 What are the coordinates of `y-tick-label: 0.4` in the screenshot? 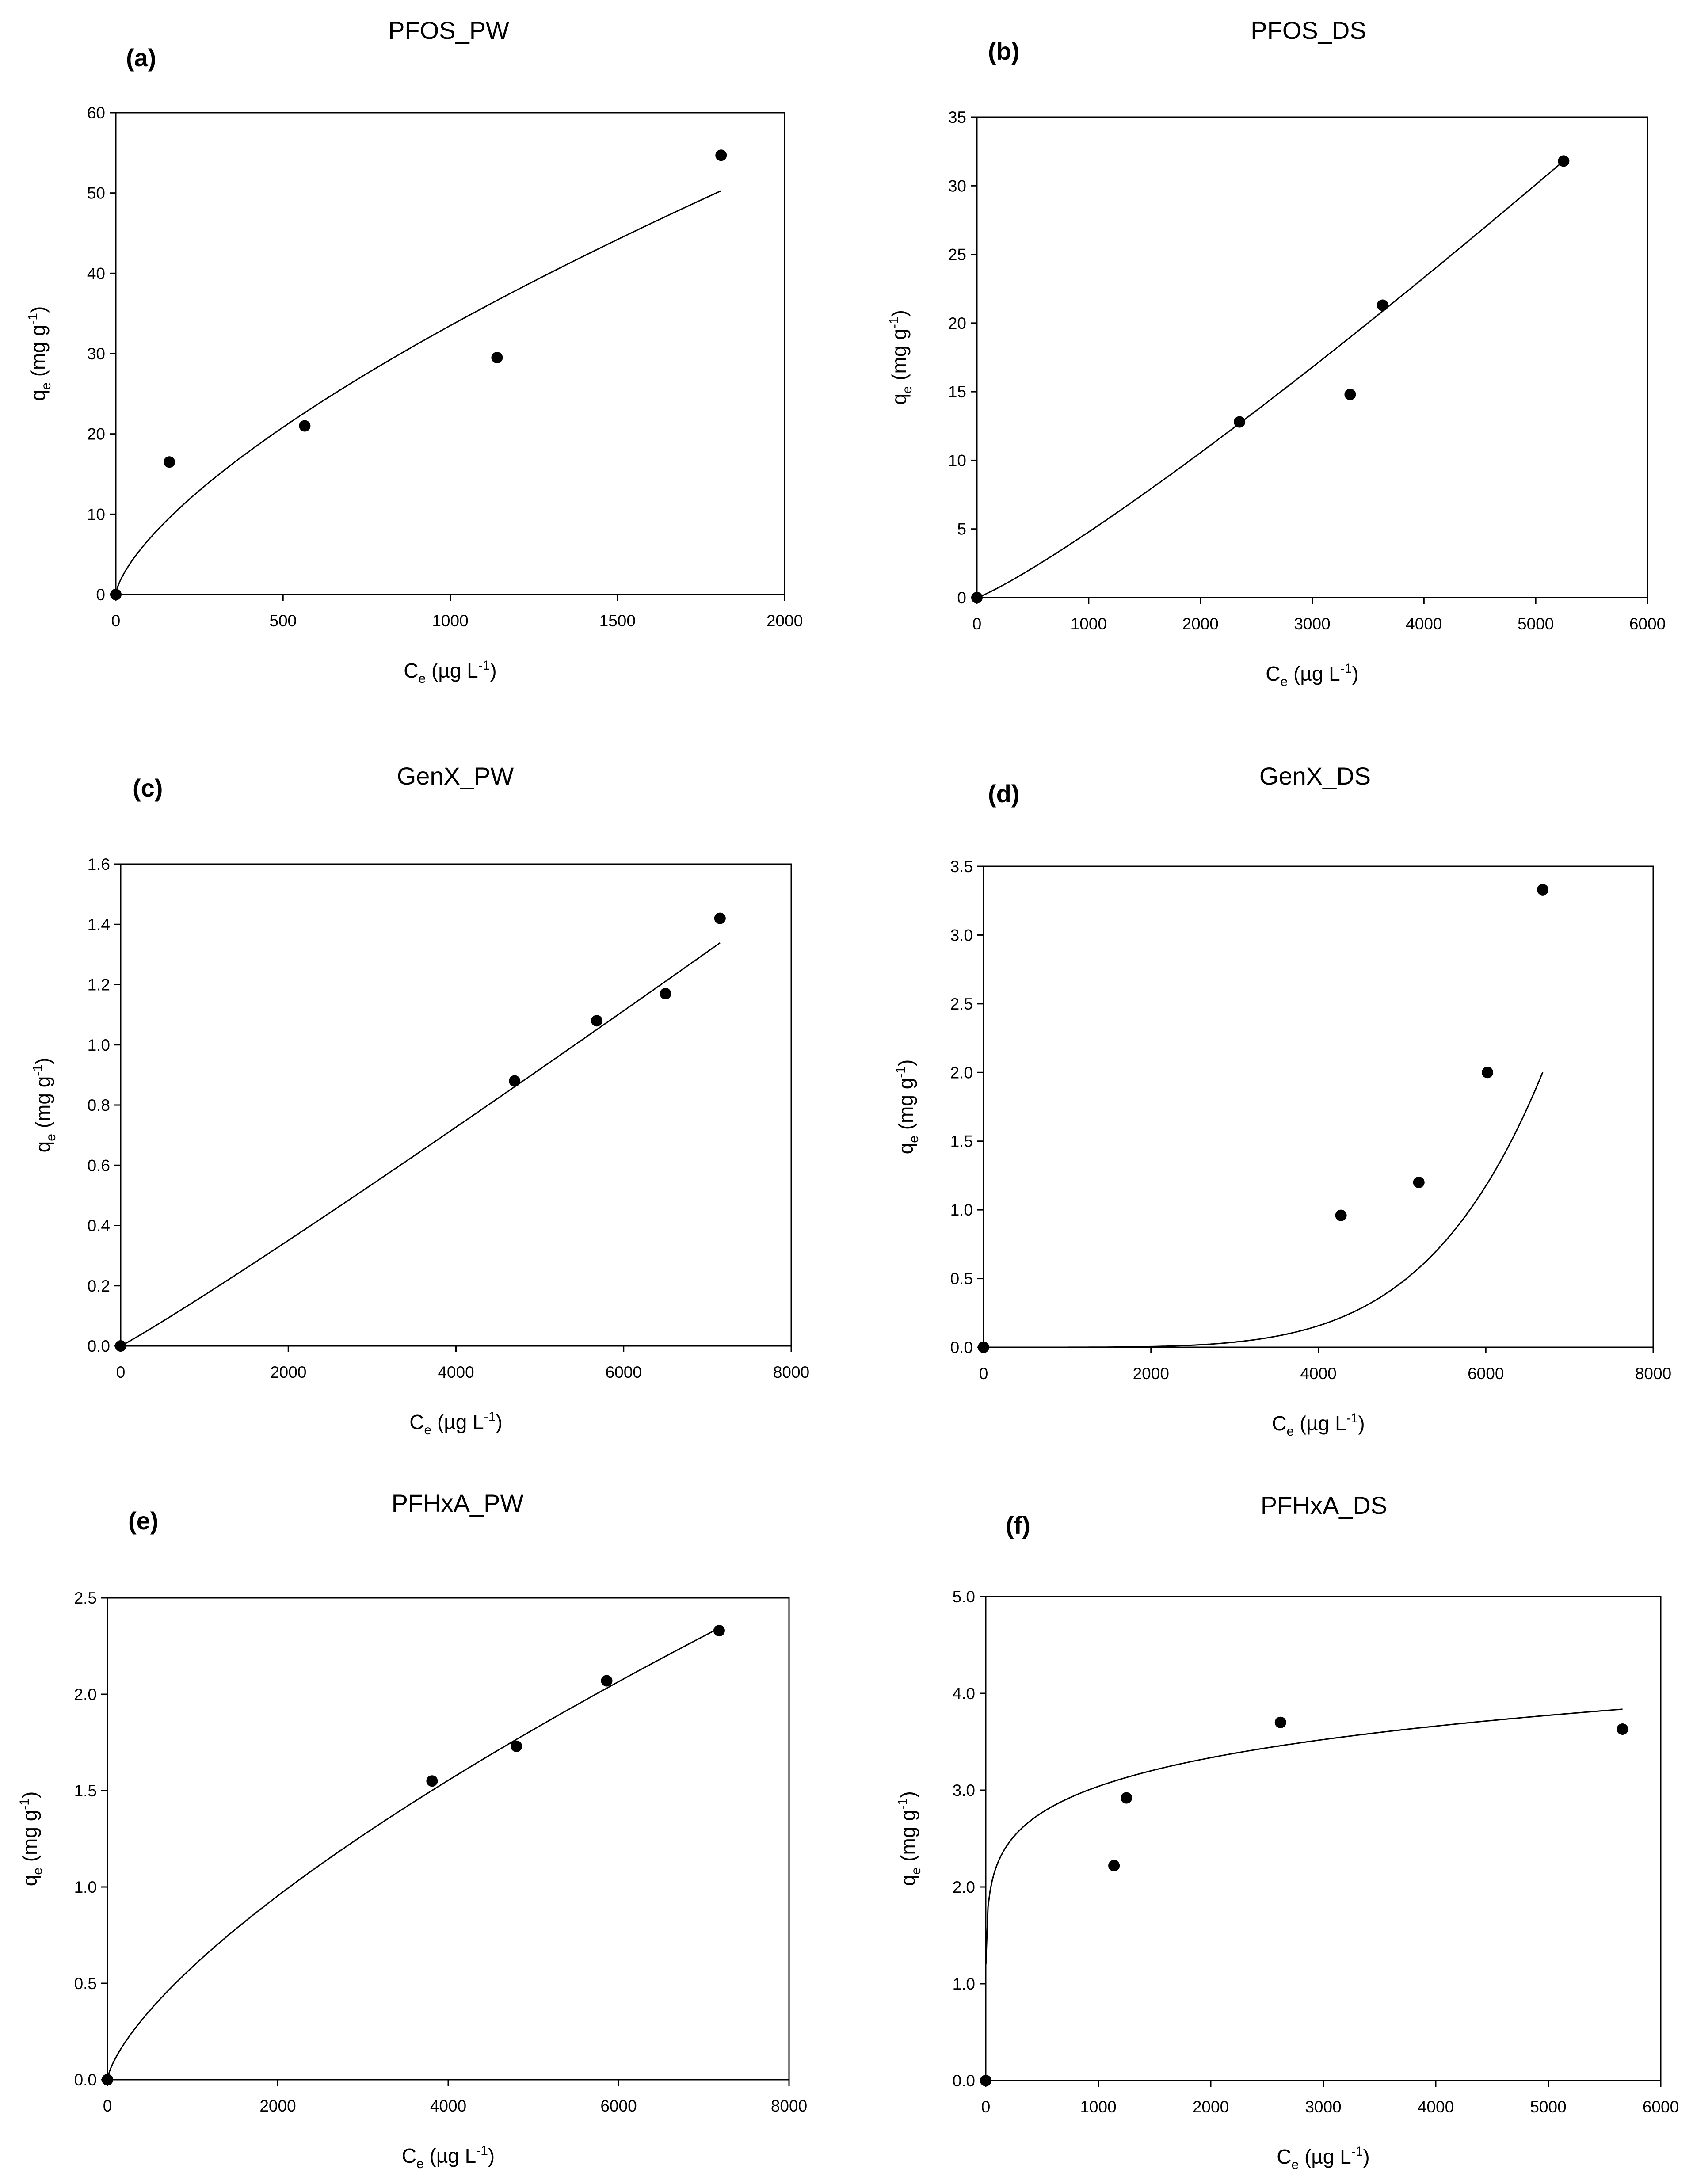 It's located at (99, 1226).